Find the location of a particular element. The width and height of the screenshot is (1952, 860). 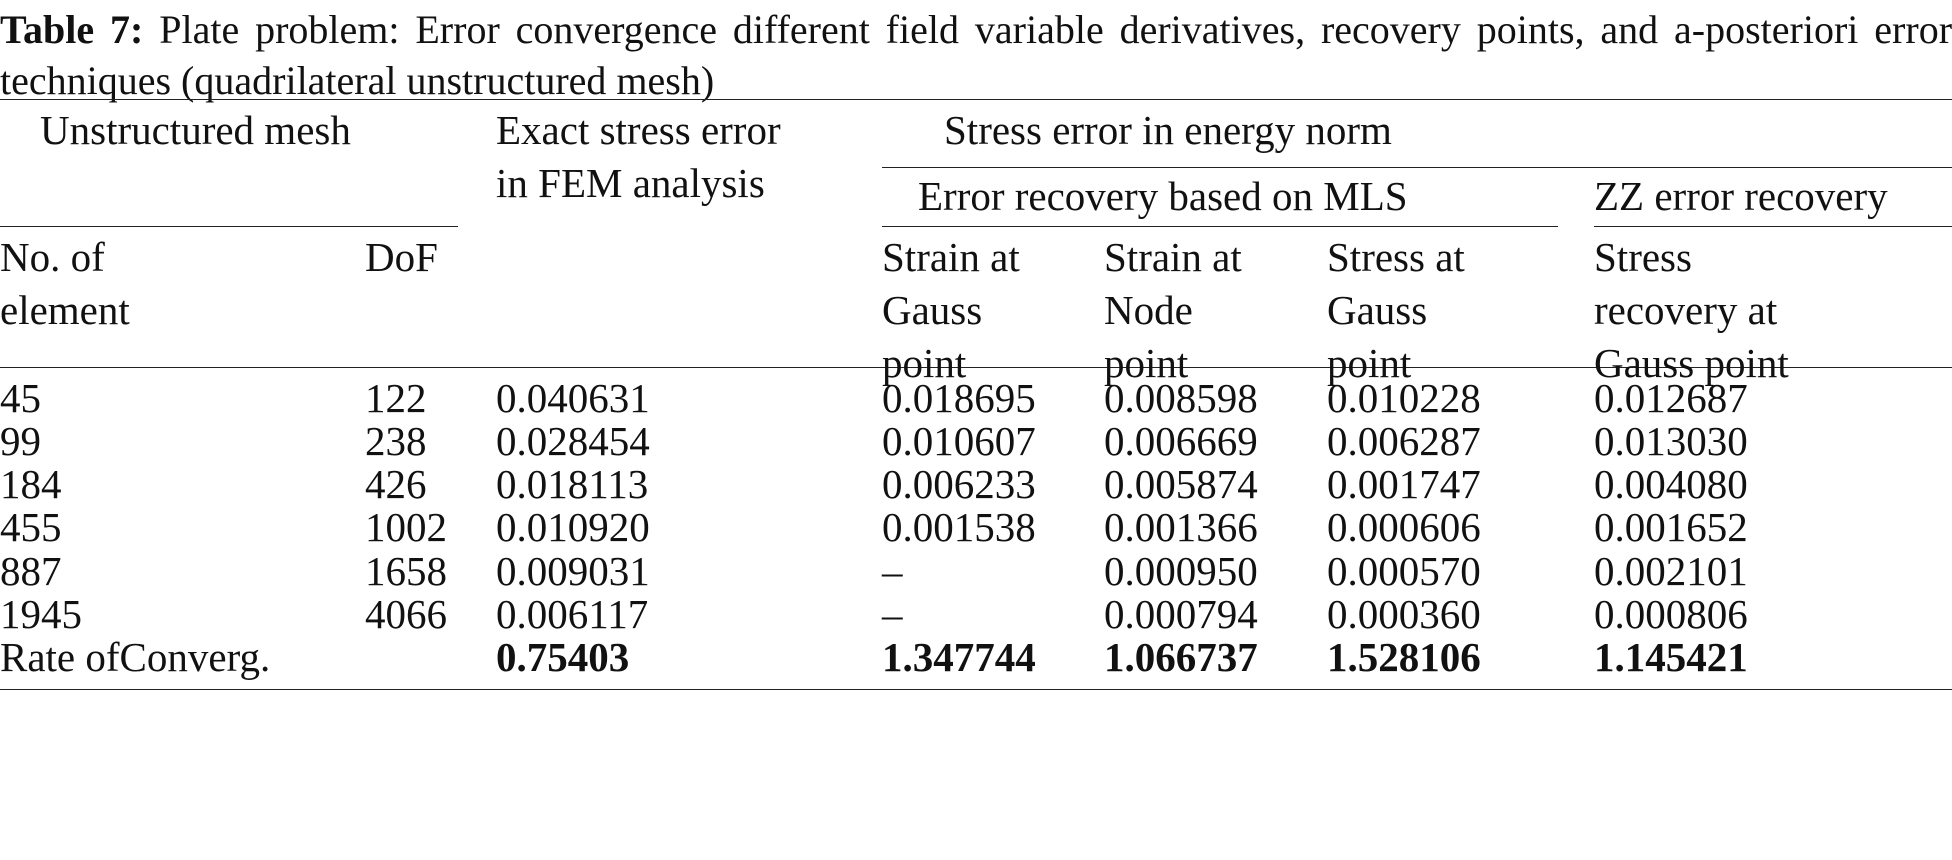

cell-zz-recovery: 0.001652 is located at coordinates (1671, 527).